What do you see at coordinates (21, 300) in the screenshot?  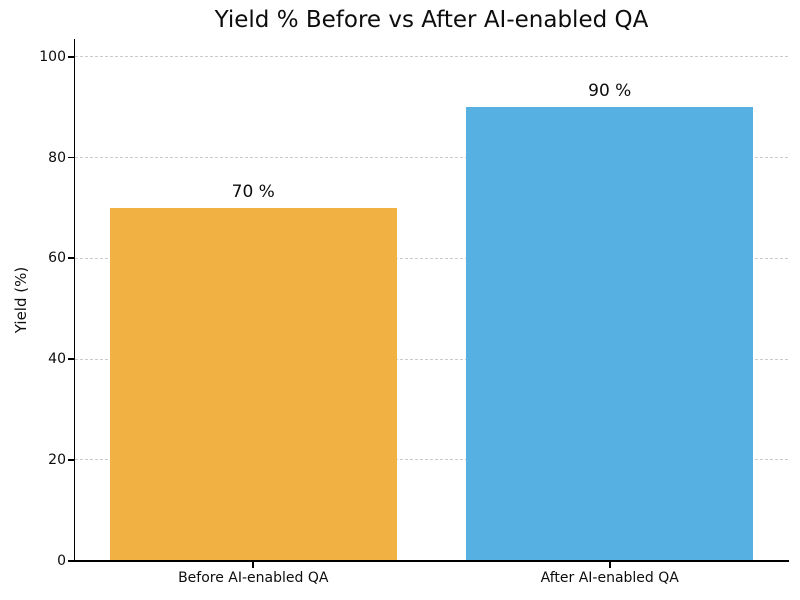 I see `y-axis-label: Yield (%)` at bounding box center [21, 300].